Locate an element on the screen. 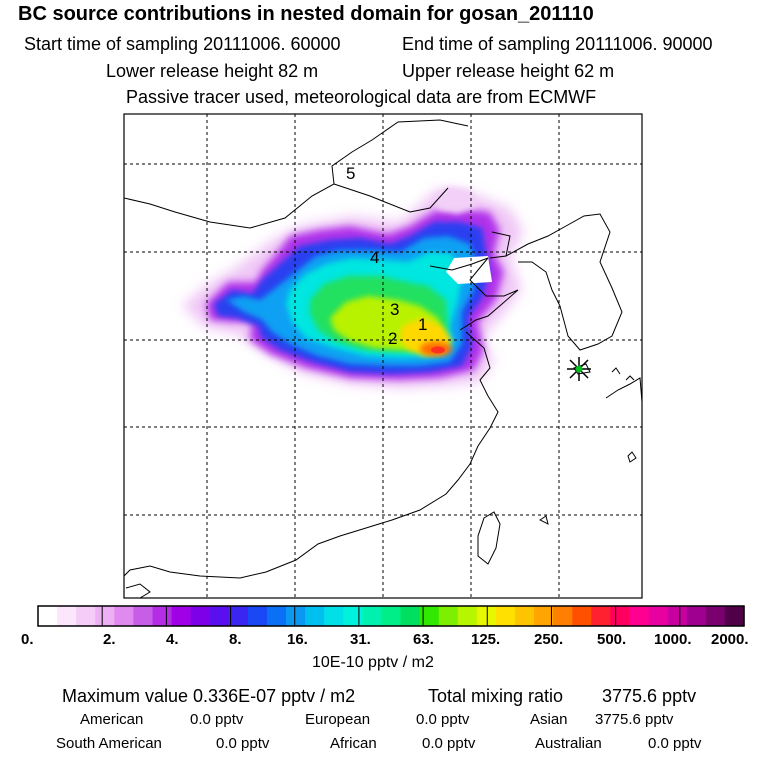  colorbar-tick-label: 125. is located at coordinates (485, 639).